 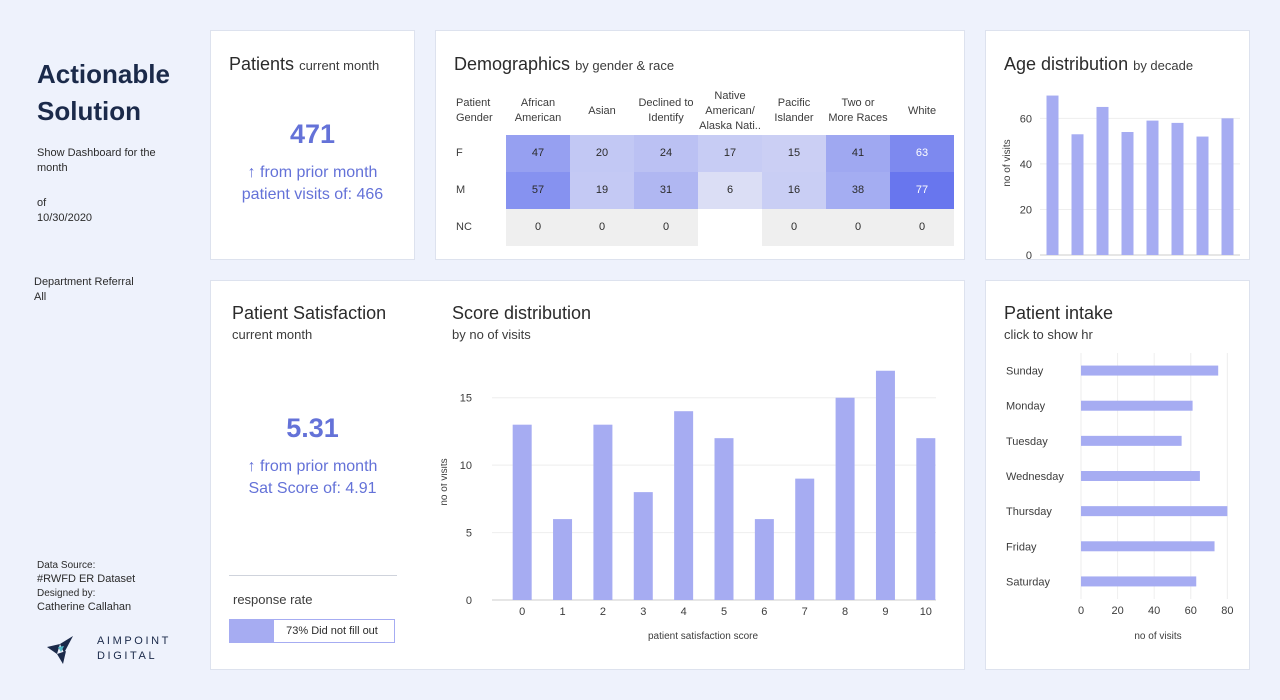 I want to click on intake-day-label: Wednesday, so click(x=1035, y=477).